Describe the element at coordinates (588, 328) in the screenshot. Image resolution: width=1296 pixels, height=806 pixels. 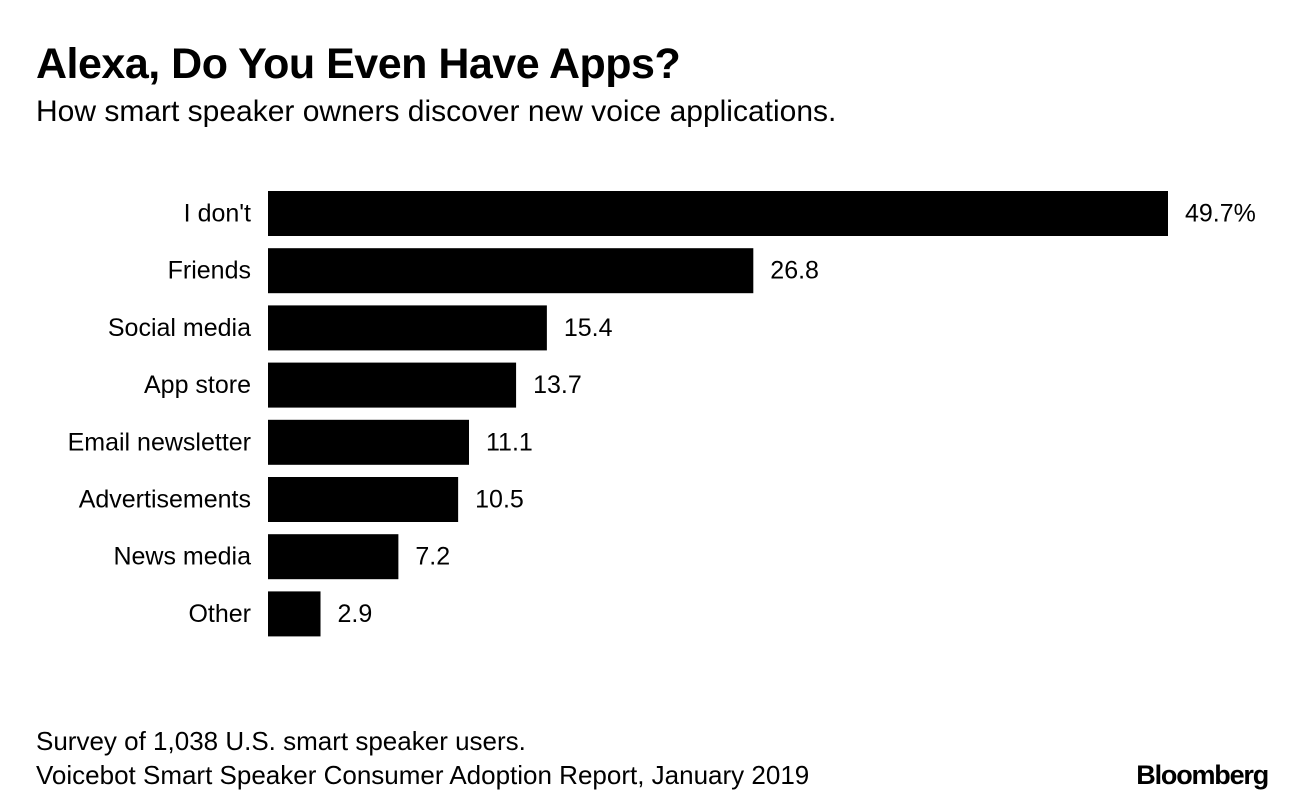
I see `value-label: 15.4` at that location.